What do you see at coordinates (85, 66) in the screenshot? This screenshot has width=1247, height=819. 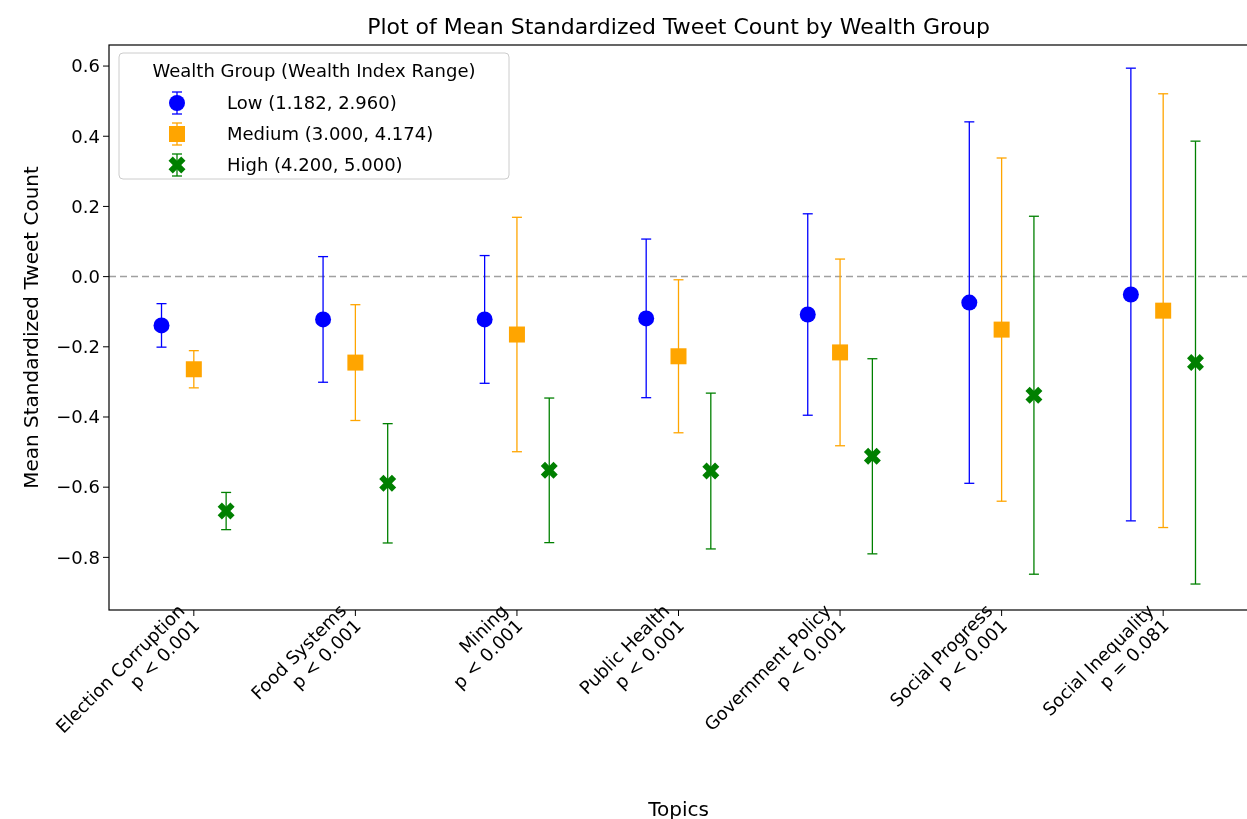 I see `y-tick-label: 0.6` at bounding box center [85, 66].